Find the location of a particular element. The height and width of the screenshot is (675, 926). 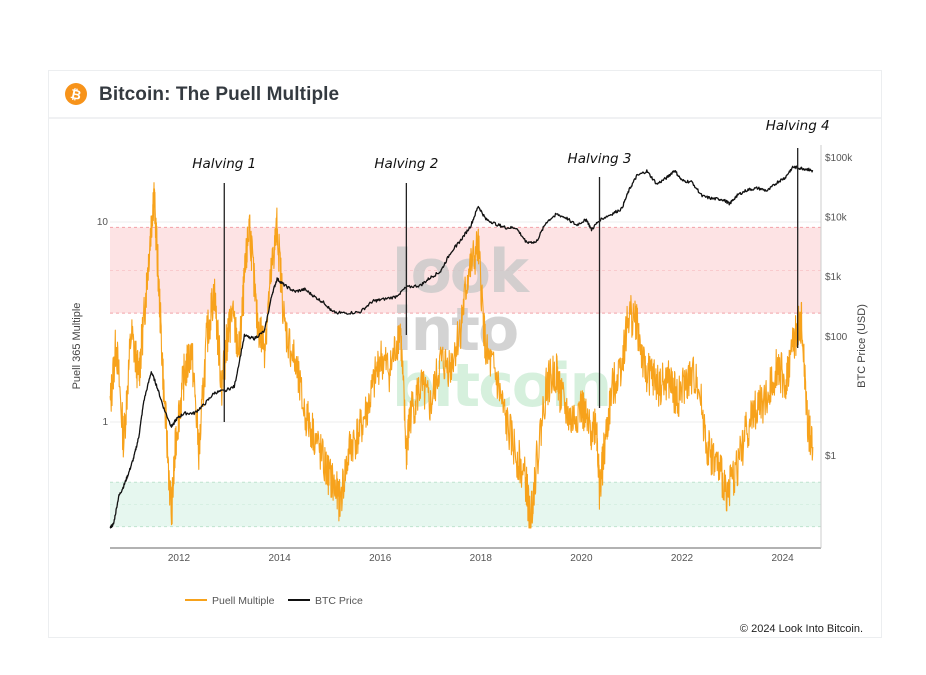

y-left-axis-title: Puell 365 Multiple is located at coordinates (77, 346).